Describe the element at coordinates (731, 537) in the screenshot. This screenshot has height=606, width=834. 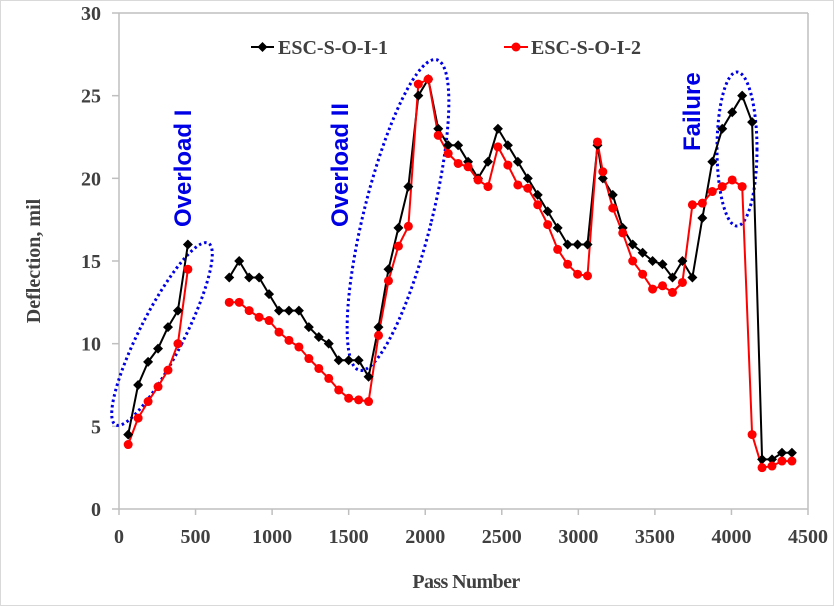
I see `x-tick-label: 4000` at that location.